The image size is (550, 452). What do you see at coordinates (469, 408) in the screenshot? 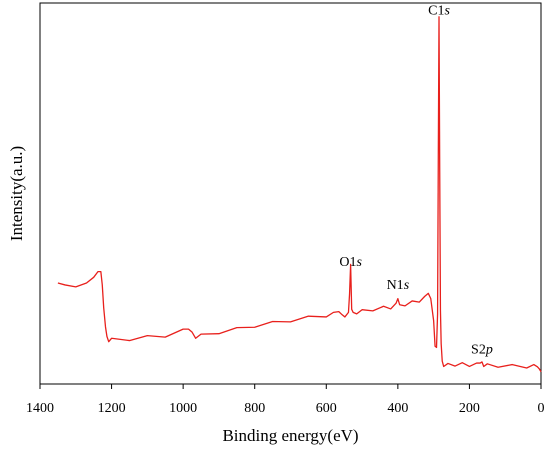
I see `x-tick-label: 200` at bounding box center [469, 408].